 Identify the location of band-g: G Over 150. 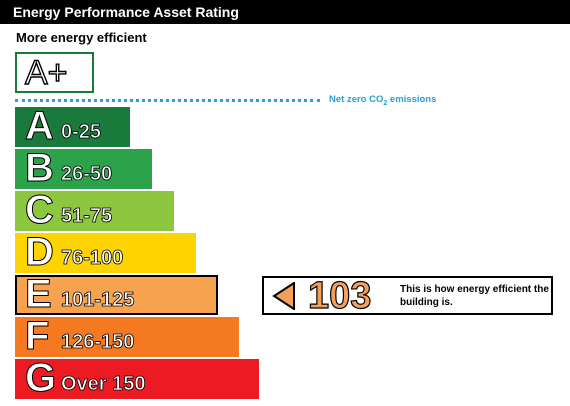
(137, 378).